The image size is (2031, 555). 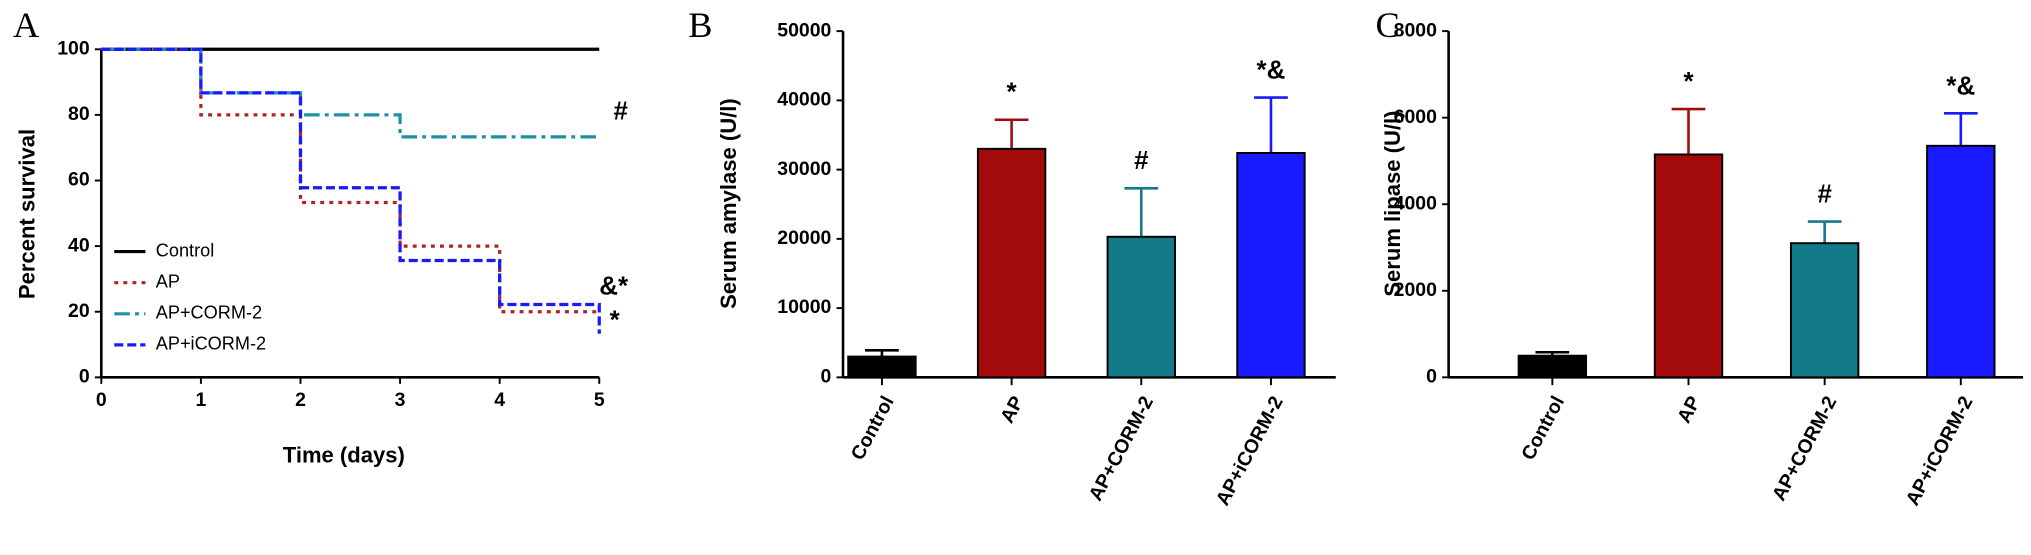 What do you see at coordinates (300, 400) in the screenshot?
I see `x-tick-label: 2` at bounding box center [300, 400].